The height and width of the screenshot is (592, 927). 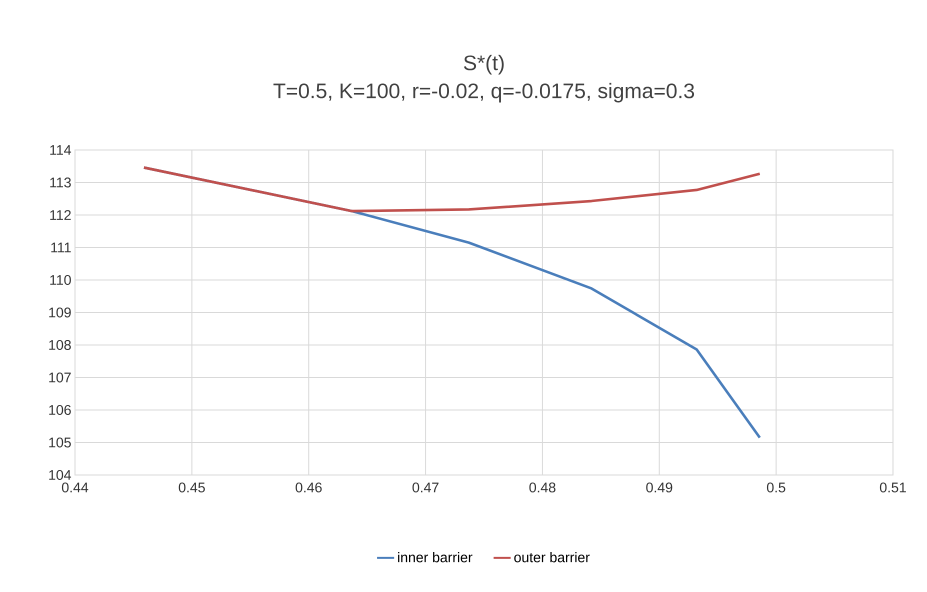 I want to click on y-tick-label: 112, so click(x=60, y=215).